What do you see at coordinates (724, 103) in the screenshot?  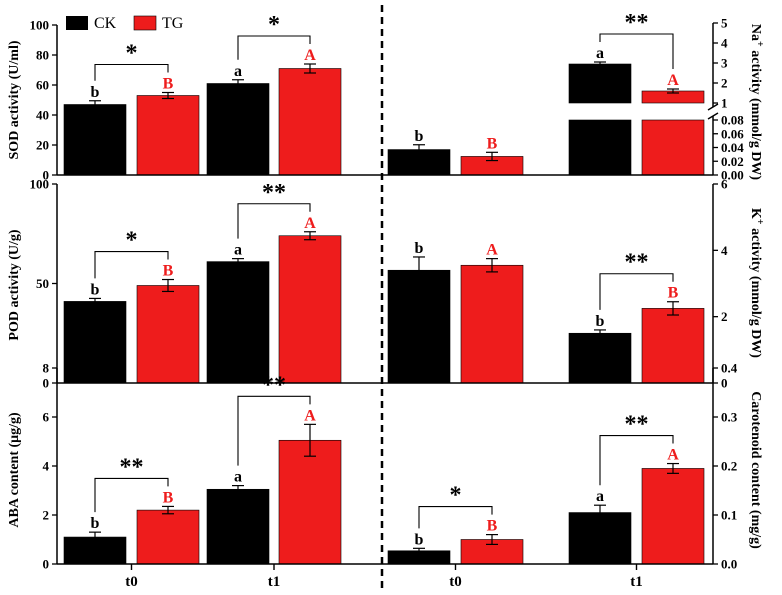 I see `y-tick-label-na: 1` at bounding box center [724, 103].